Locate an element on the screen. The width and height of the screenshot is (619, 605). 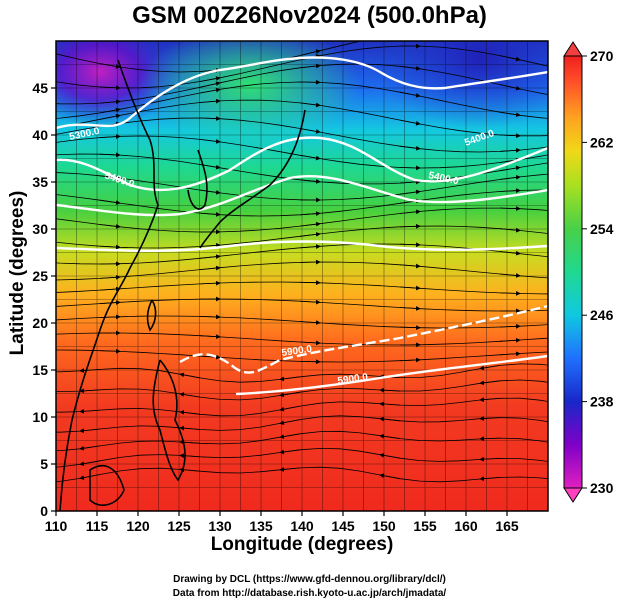
colorbar-tick-label: 262 is located at coordinates (602, 142).